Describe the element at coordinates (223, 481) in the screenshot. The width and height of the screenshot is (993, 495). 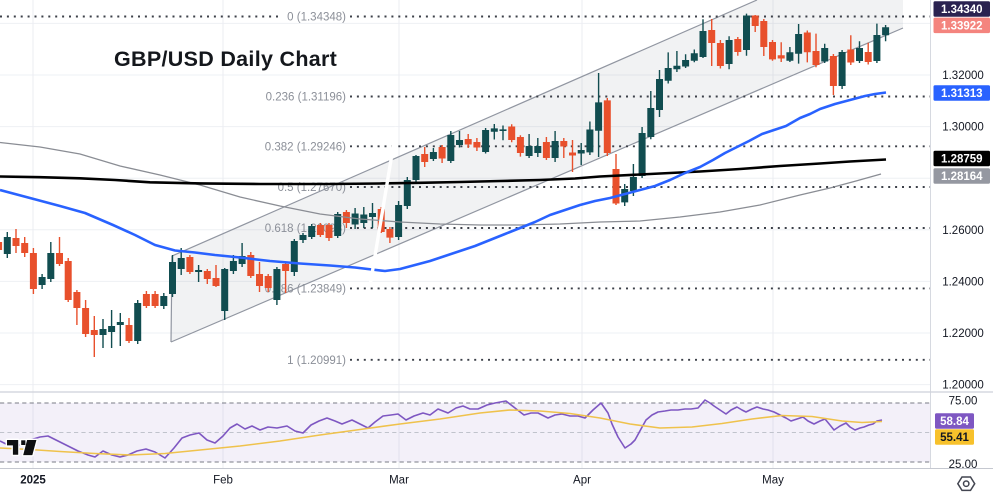
I see `svg-text: Feb` at that location.